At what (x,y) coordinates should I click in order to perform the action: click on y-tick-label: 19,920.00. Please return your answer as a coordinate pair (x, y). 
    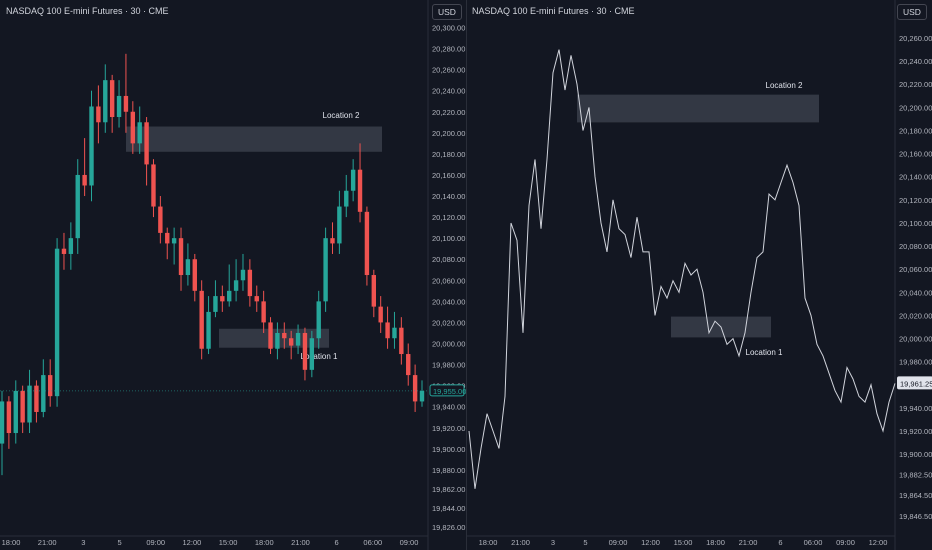
    Looking at the image, I should click on (915, 431).